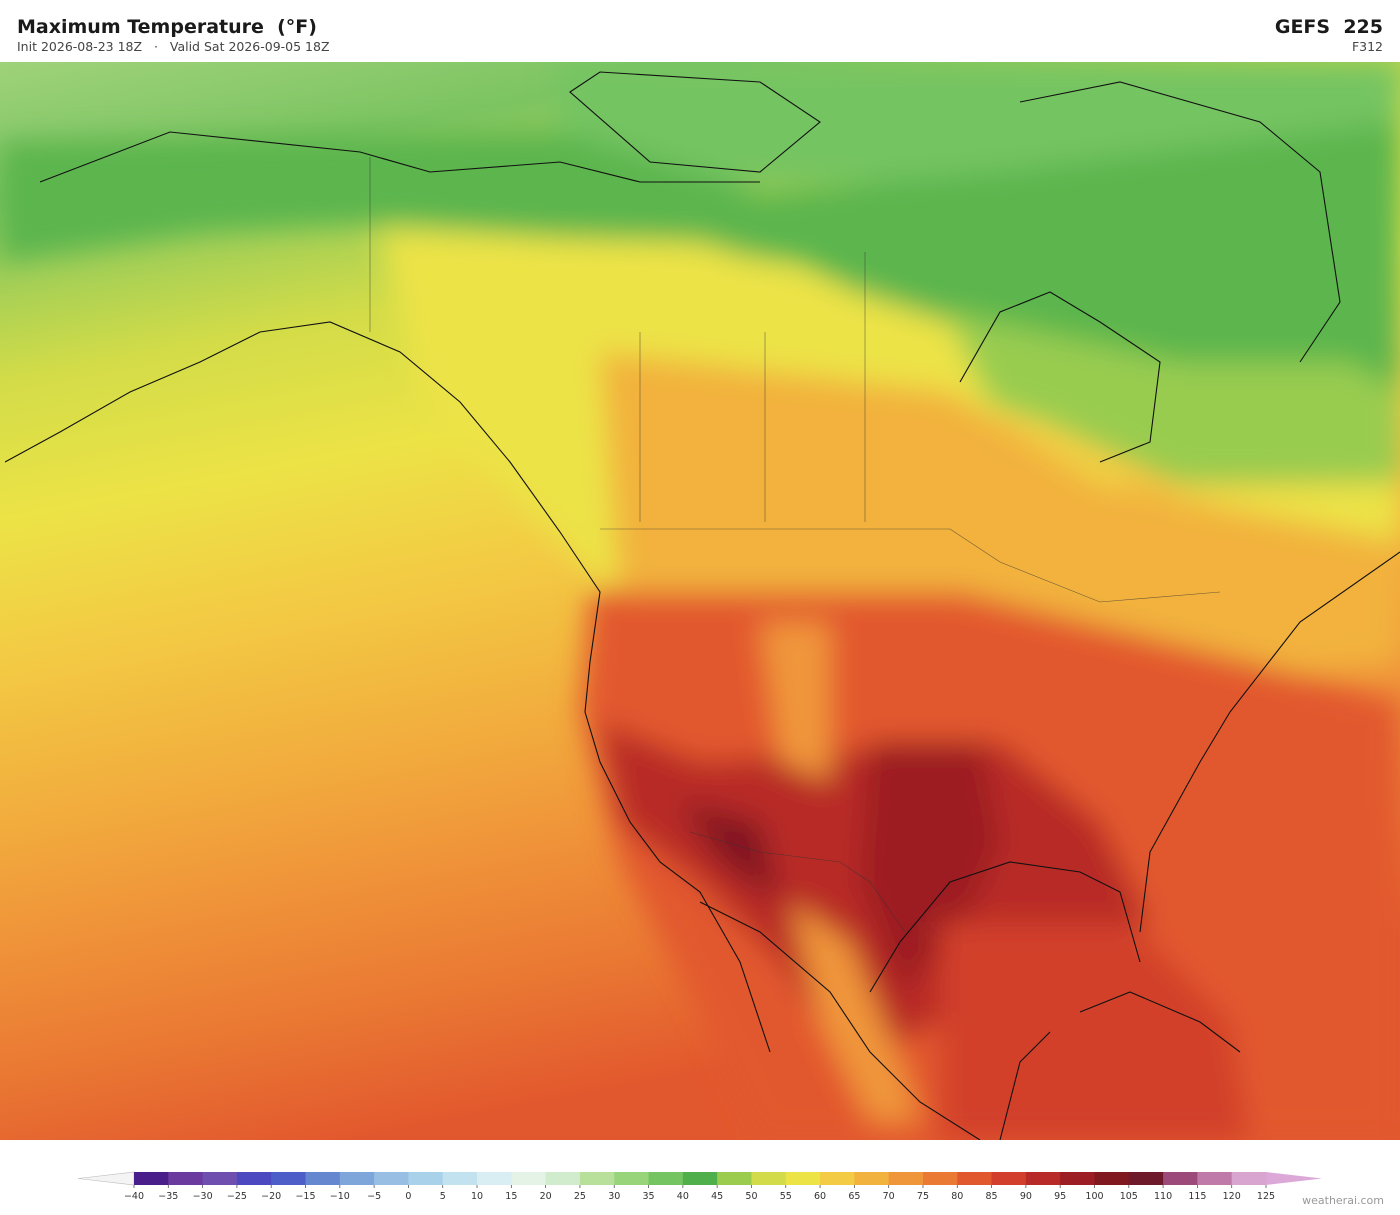 The image size is (1400, 1215). What do you see at coordinates (1026, 1196) in the screenshot?
I see `colorbar-tick-label: 90` at bounding box center [1026, 1196].